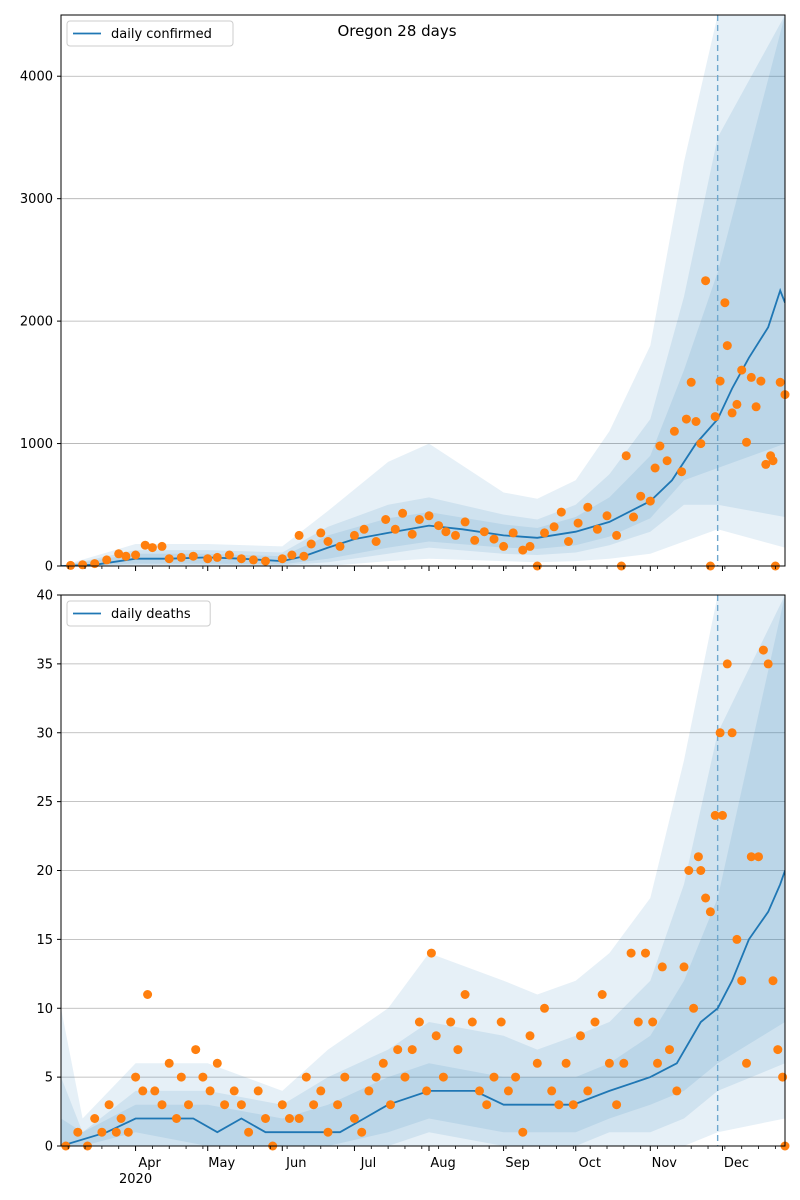  What do you see at coordinates (665, 1163) in the screenshot?
I see `x-tick-label: Nov` at bounding box center [665, 1163].